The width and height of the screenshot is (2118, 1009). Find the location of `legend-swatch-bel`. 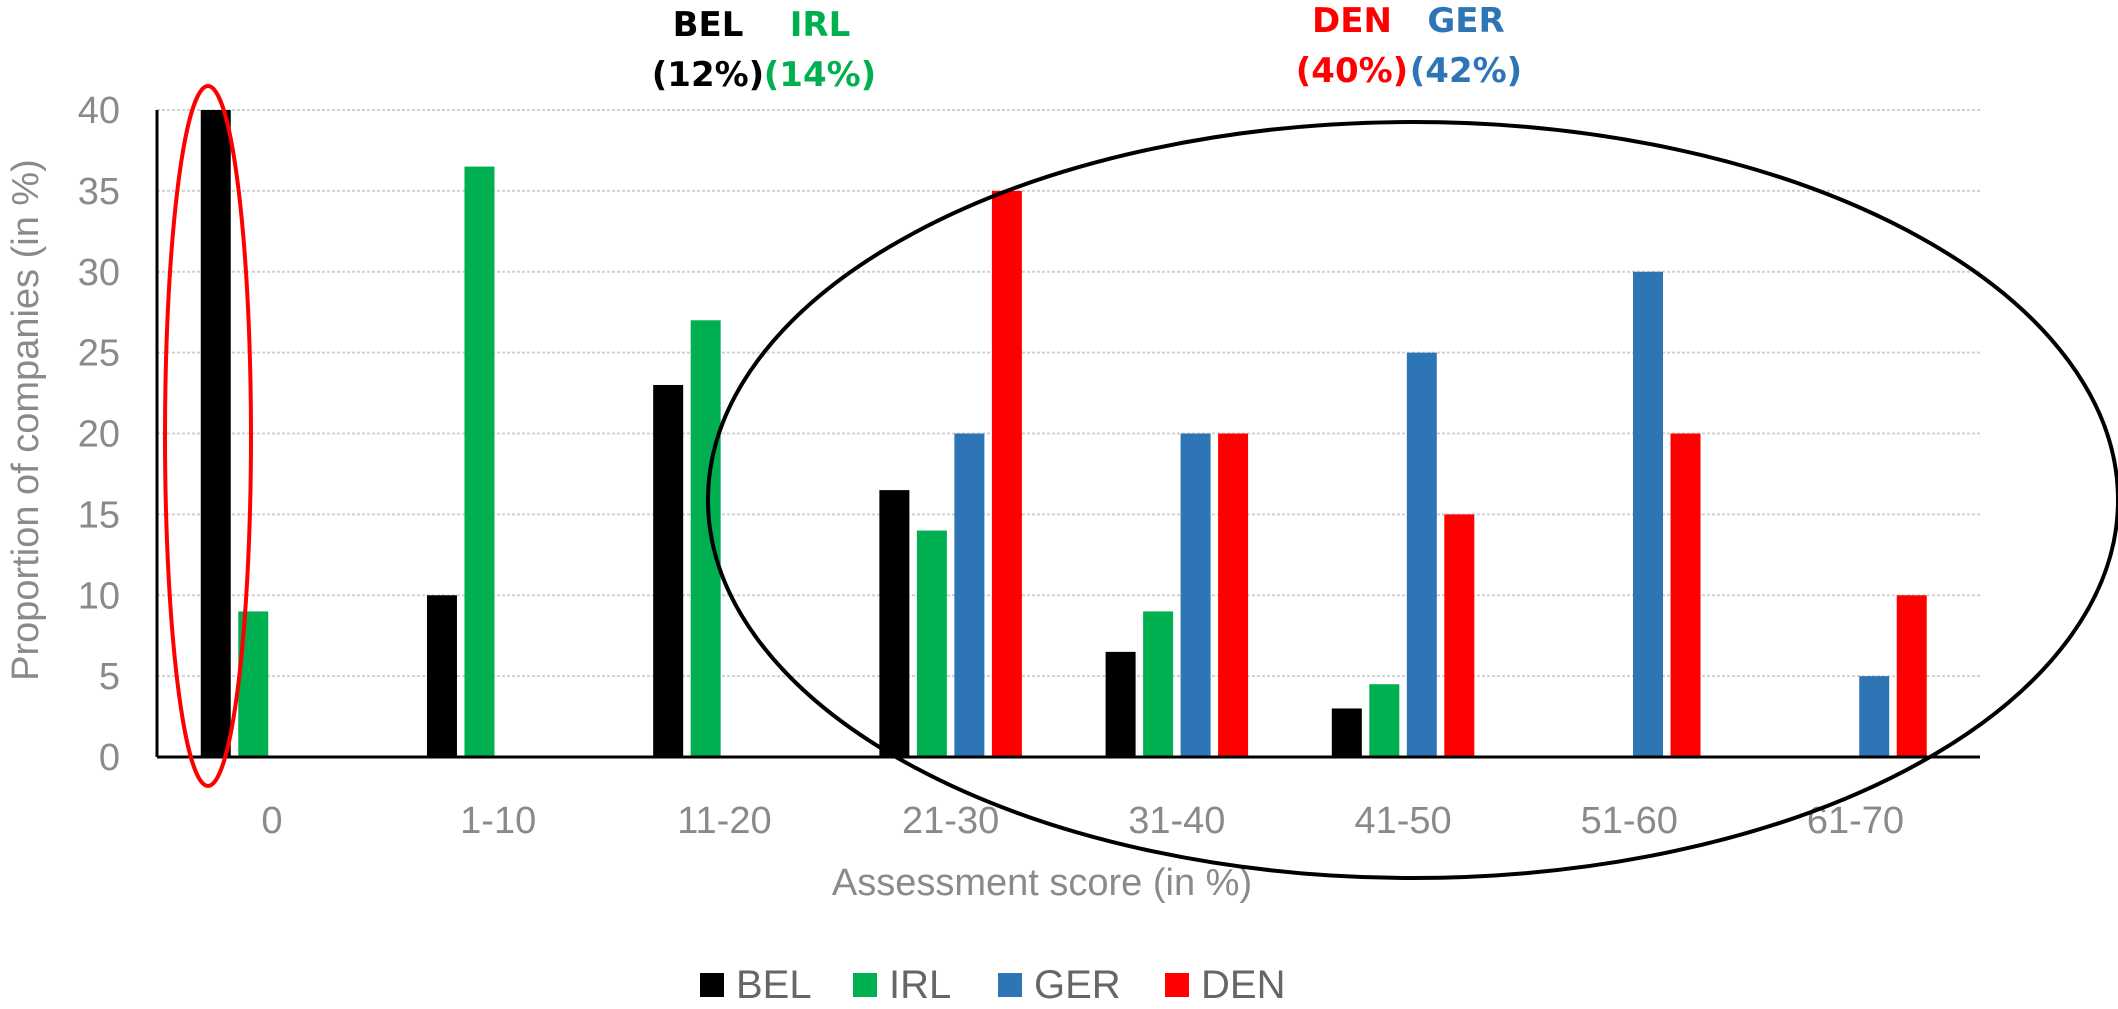

legend-swatch-bel is located at coordinates (712, 985).